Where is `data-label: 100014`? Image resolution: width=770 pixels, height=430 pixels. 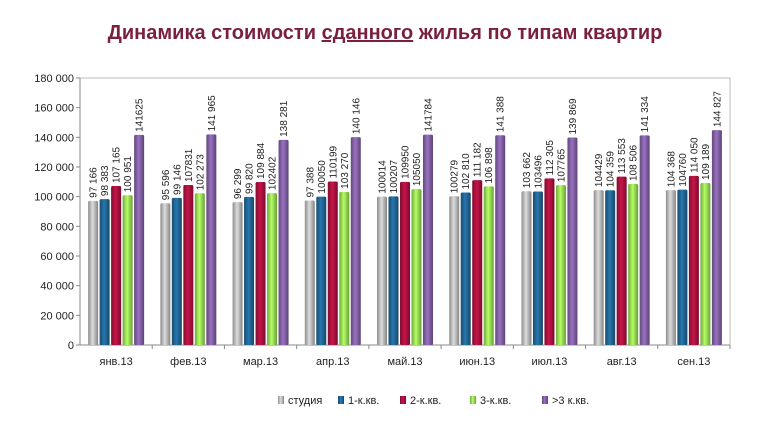 data-label: 100014 is located at coordinates (383, 177).